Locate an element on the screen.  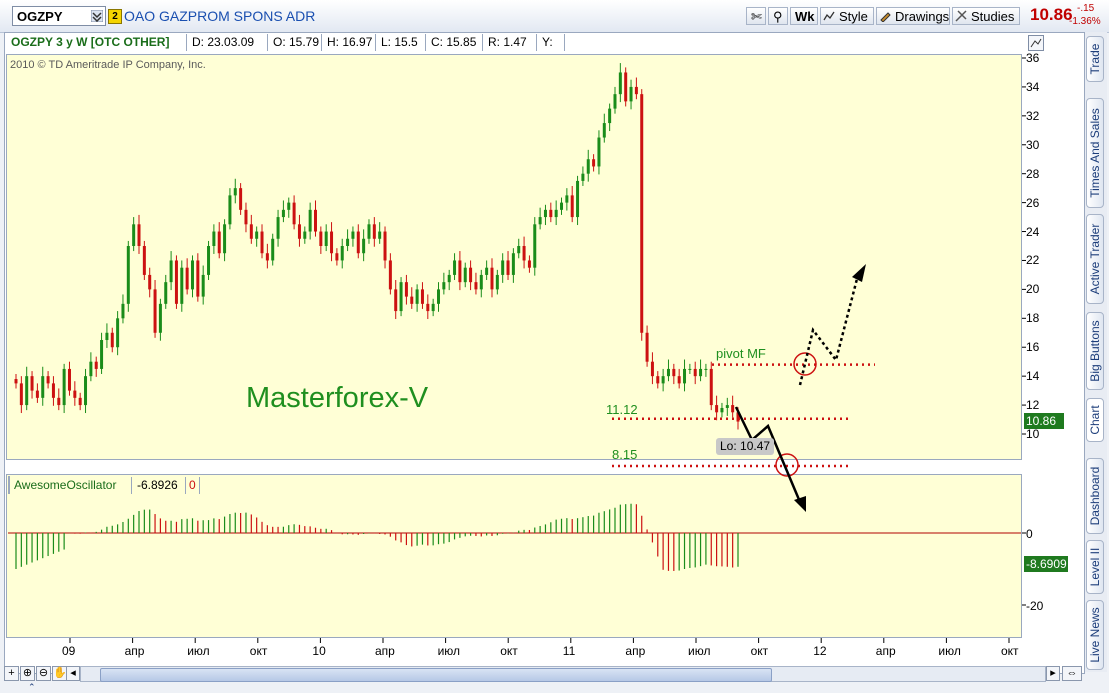
price-axis-label: 26 is located at coordinates (1033, 202).